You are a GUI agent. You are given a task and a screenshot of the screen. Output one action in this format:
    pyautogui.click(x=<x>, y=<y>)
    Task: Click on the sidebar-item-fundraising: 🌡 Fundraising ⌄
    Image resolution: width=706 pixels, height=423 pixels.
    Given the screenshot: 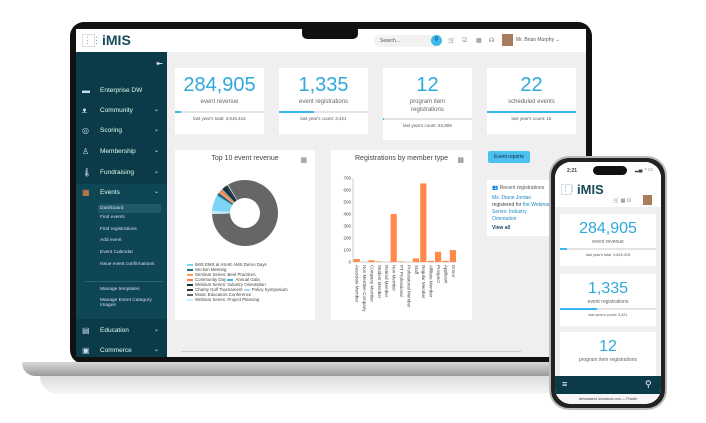 What is the action you would take?
    pyautogui.click(x=121, y=173)
    